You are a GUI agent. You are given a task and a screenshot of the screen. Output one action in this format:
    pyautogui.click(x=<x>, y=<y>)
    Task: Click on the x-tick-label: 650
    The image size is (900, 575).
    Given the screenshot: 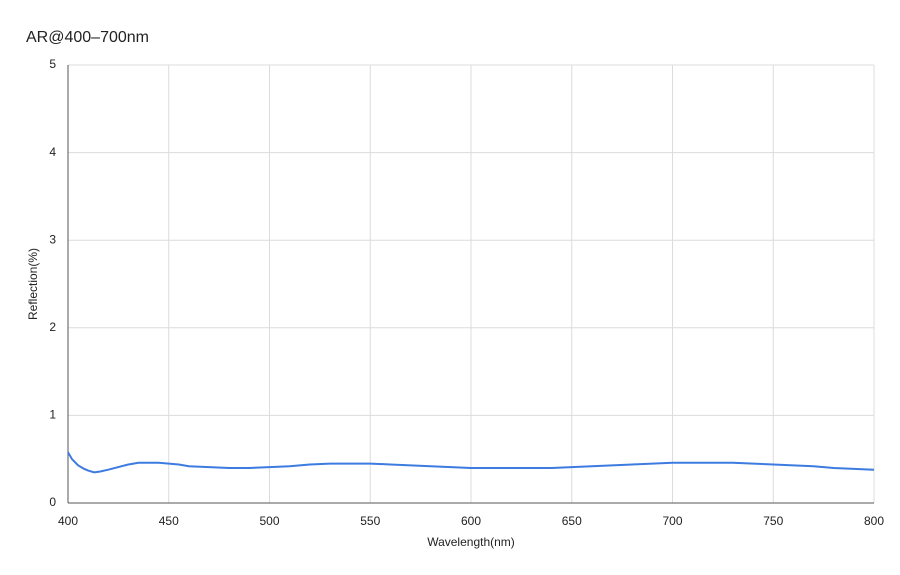 What is the action you would take?
    pyautogui.click(x=572, y=521)
    